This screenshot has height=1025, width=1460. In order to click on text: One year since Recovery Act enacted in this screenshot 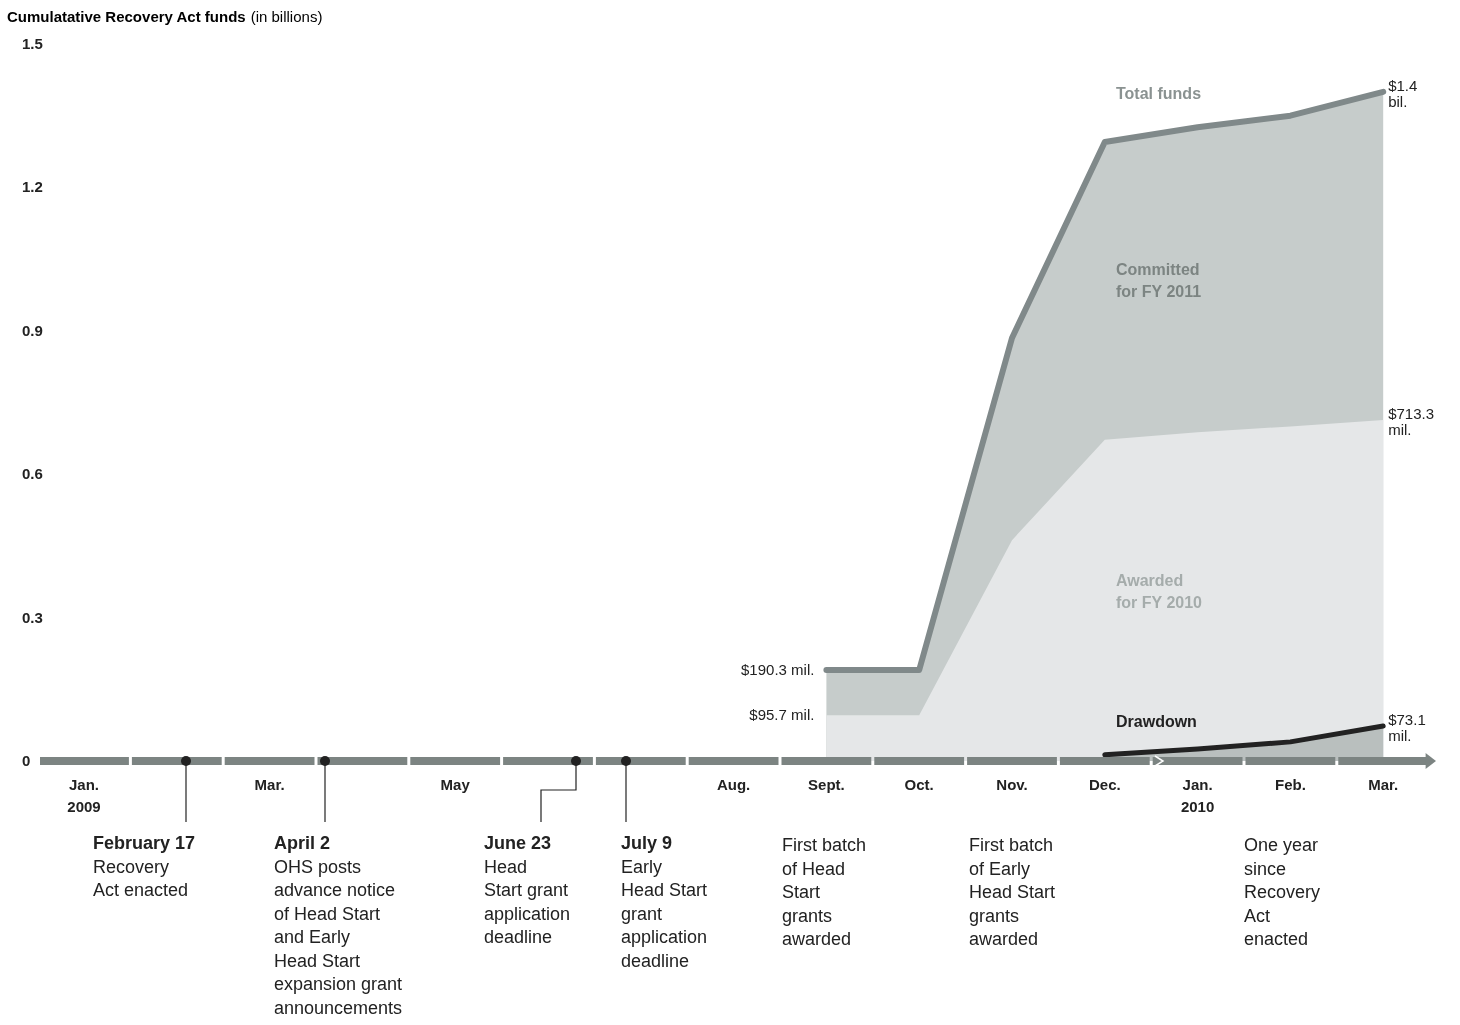, I will do `click(1282, 892)`.